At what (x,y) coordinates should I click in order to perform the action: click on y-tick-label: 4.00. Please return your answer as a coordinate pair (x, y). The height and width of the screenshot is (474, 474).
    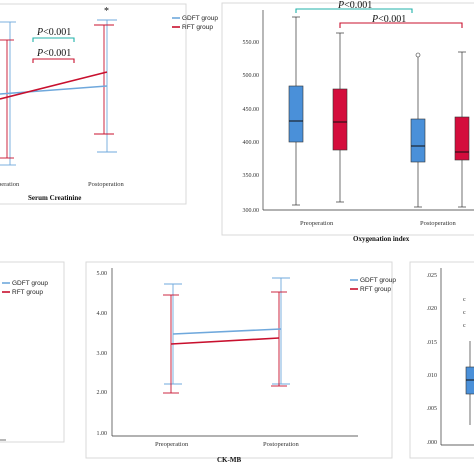
    Looking at the image, I should click on (102, 314).